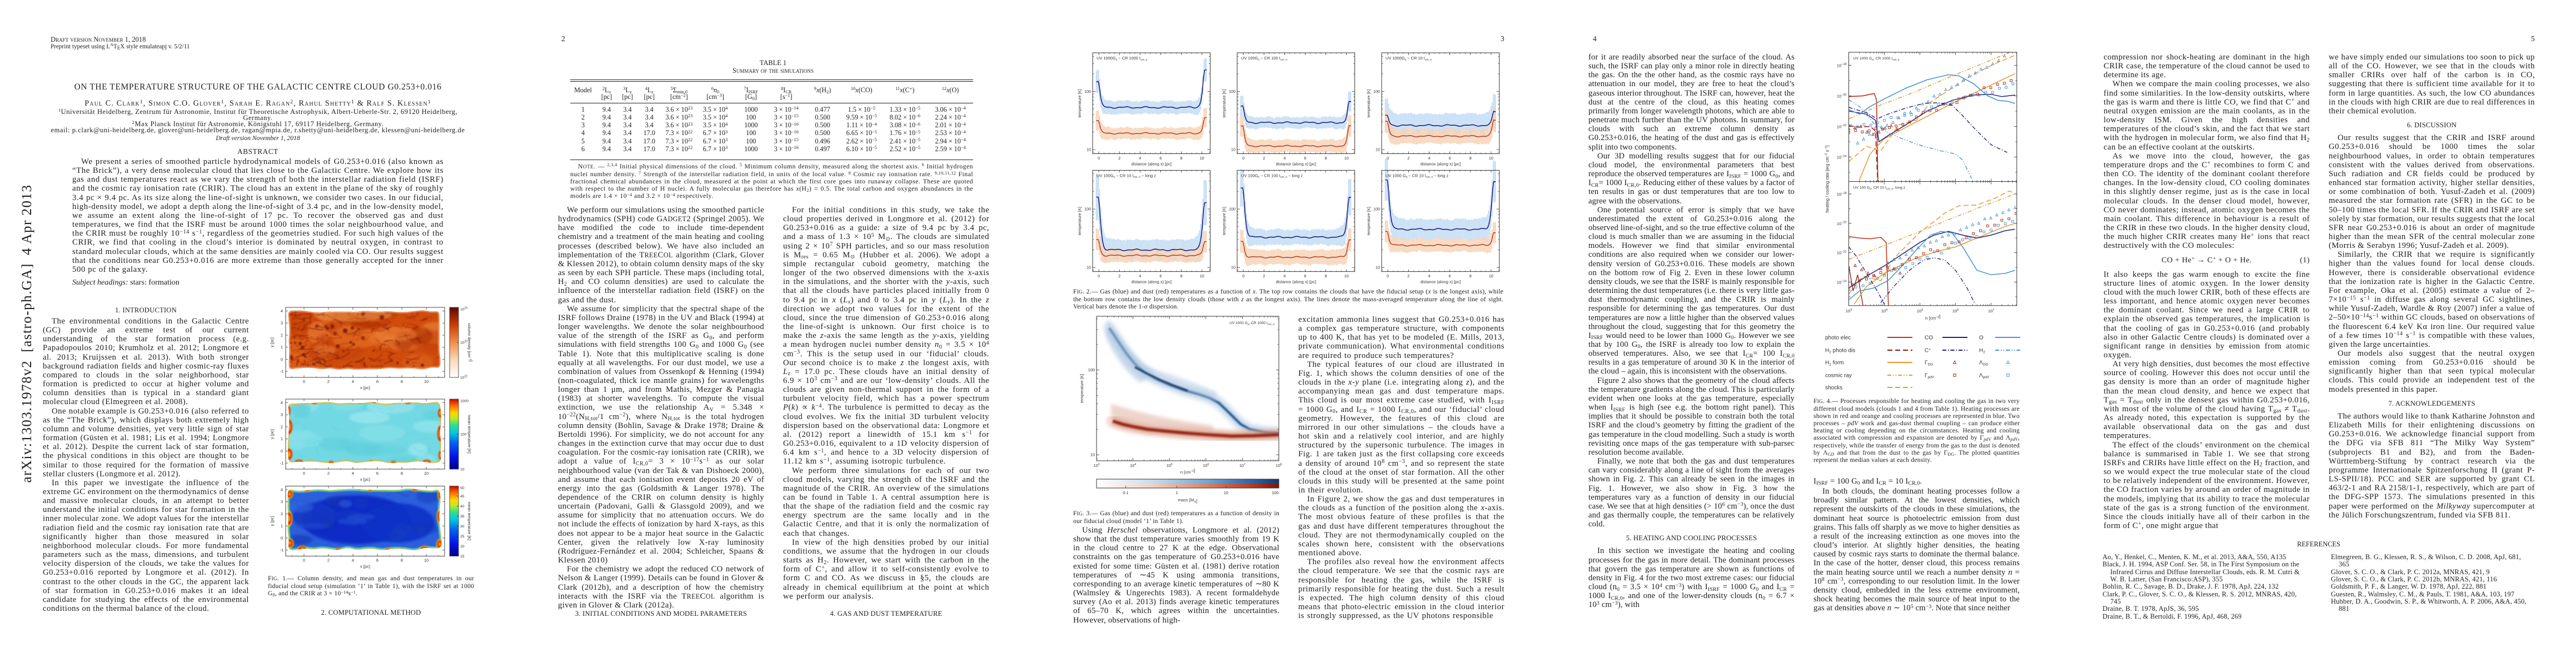  Describe the element at coordinates (282, 371) in the screenshot. I see `svg-text: -1` at that location.